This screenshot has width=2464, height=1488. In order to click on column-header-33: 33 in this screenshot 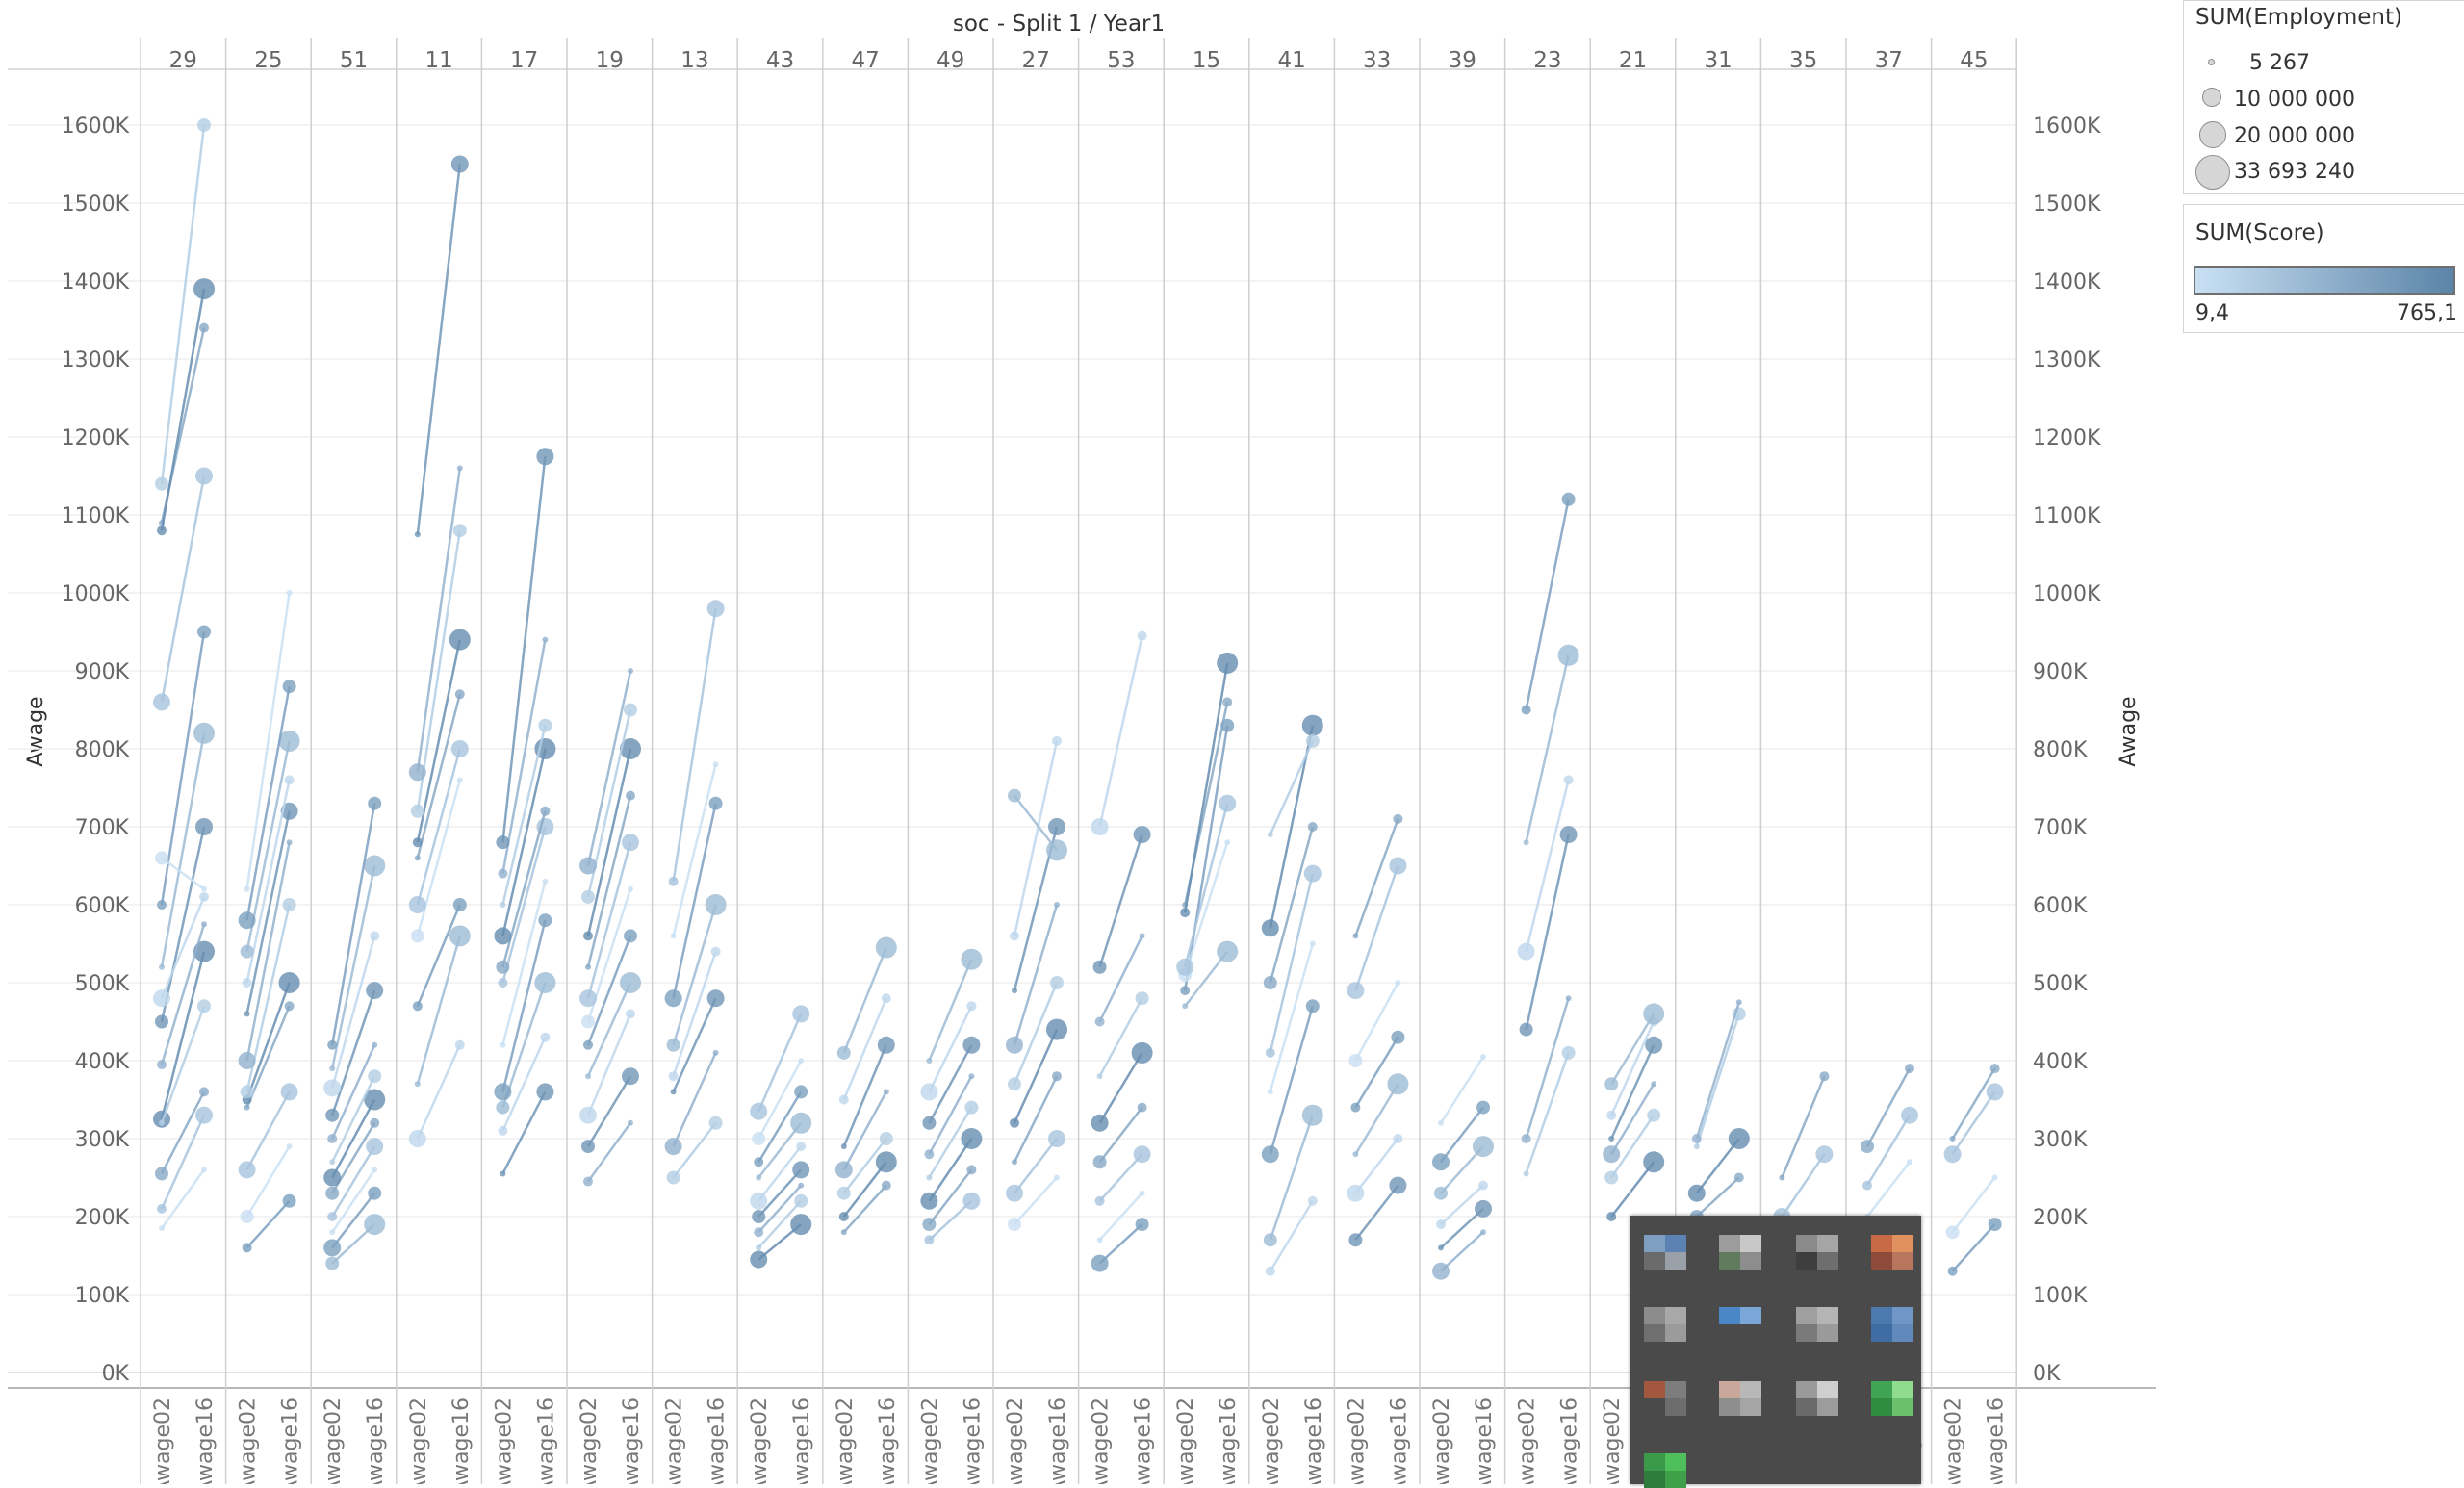, I will do `click(1377, 61)`.